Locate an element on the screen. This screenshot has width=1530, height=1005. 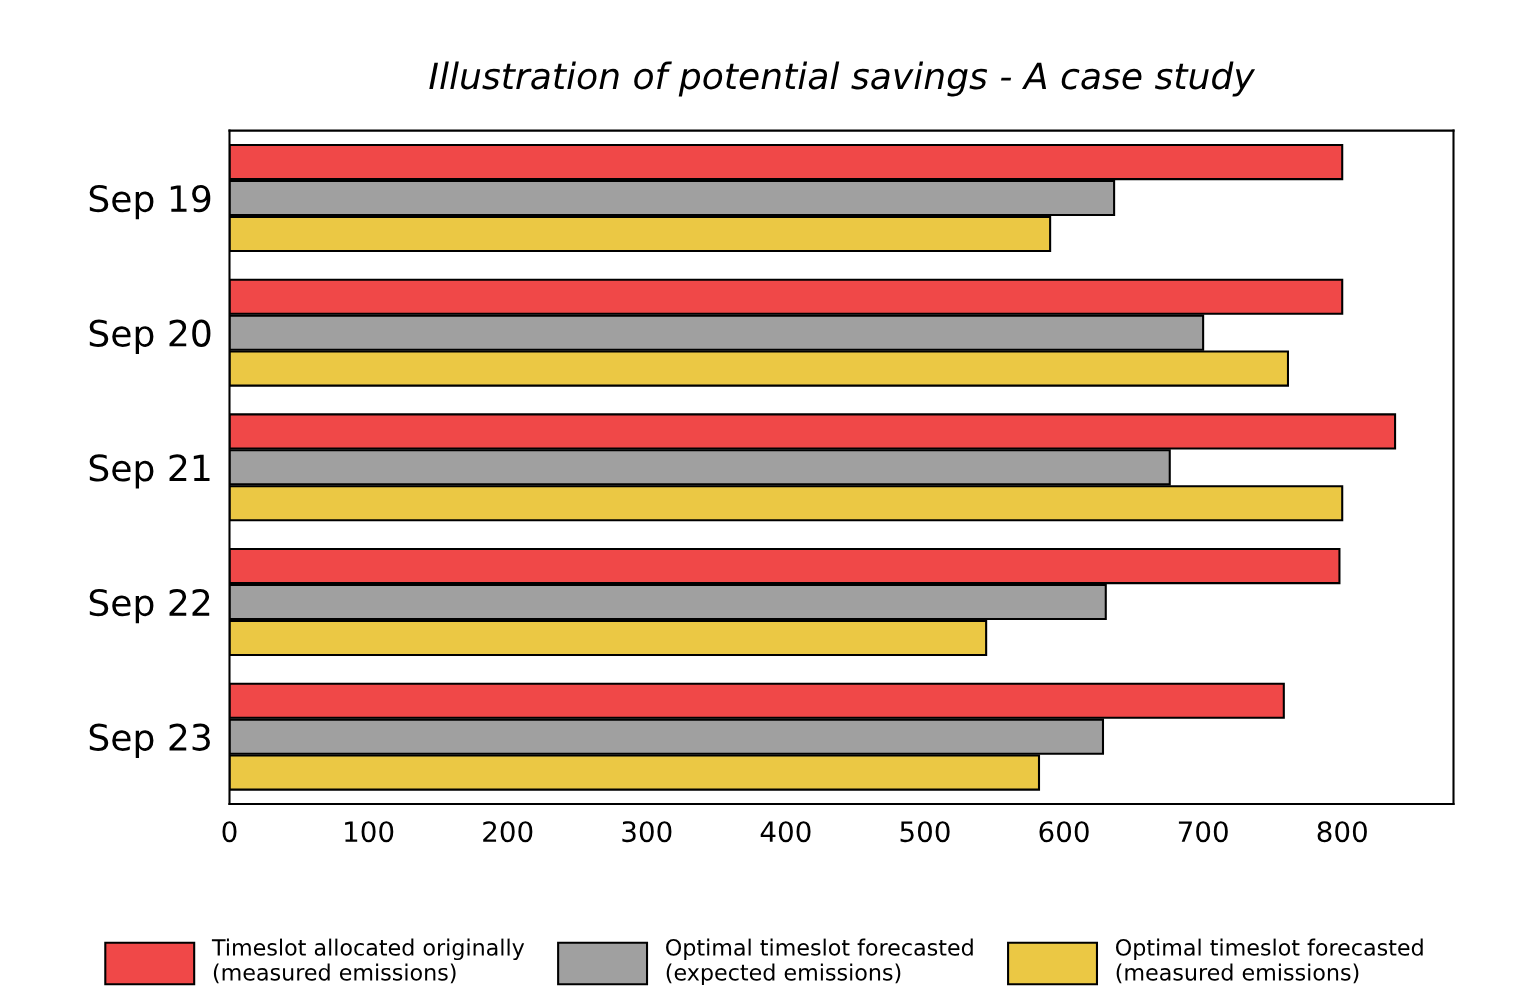
x-tick-label: 300 is located at coordinates (647, 832).